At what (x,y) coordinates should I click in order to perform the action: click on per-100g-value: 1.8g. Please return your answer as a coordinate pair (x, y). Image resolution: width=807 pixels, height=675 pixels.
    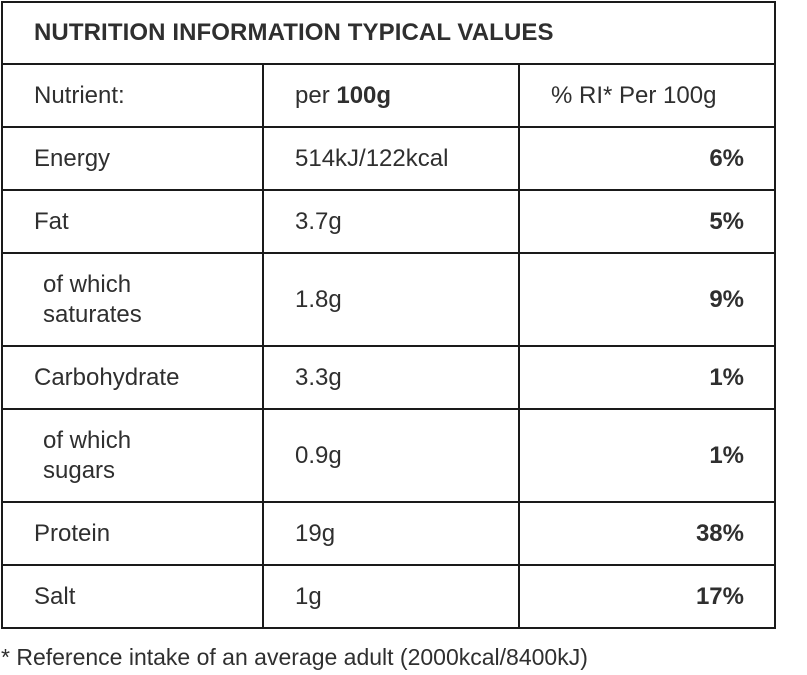
    Looking at the image, I should click on (391, 300).